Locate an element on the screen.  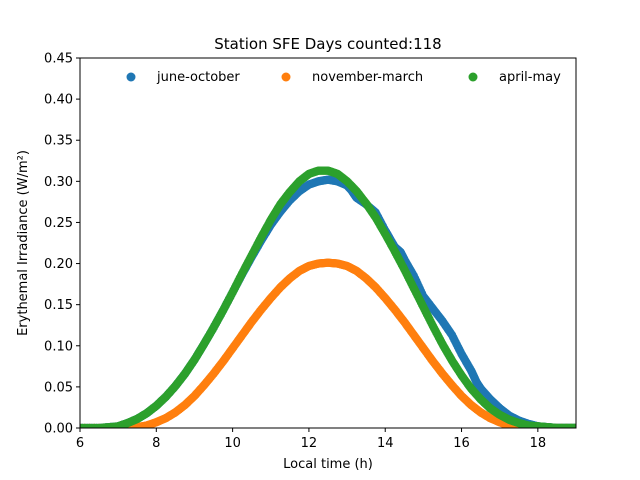
y-tick-label: 0.10 is located at coordinates (58, 346).